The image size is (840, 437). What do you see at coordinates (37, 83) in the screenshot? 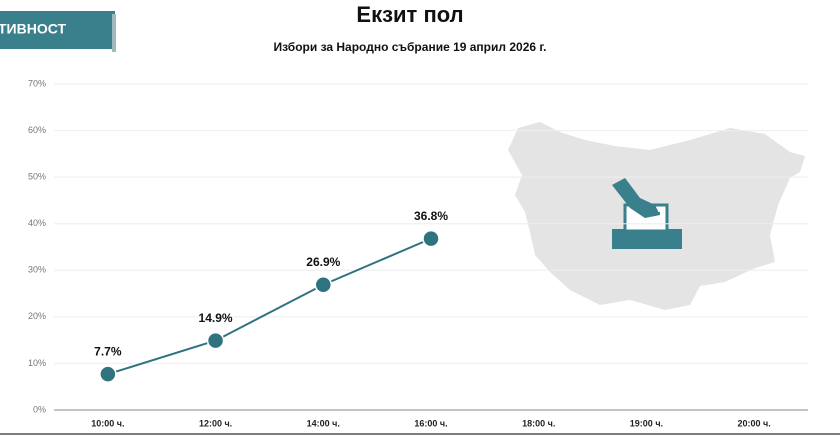
I see `y-tick-label: 70%` at bounding box center [37, 83].